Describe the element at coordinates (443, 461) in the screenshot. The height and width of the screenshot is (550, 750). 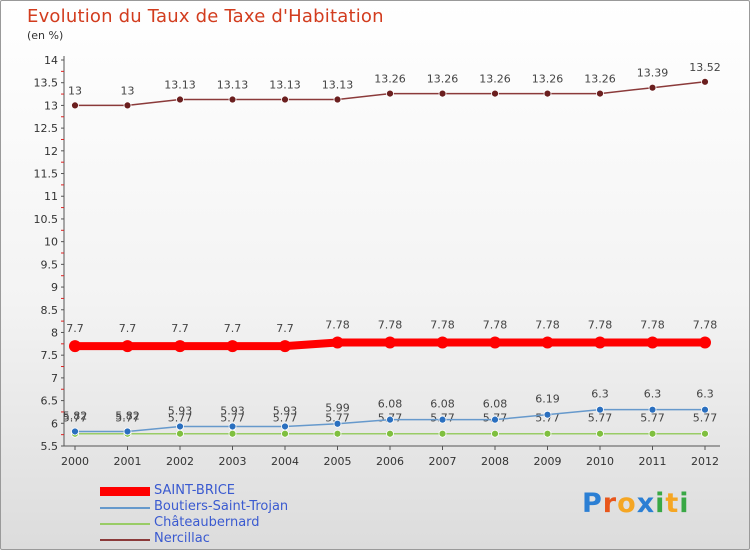
I see `x-tick-label: 2007` at that location.